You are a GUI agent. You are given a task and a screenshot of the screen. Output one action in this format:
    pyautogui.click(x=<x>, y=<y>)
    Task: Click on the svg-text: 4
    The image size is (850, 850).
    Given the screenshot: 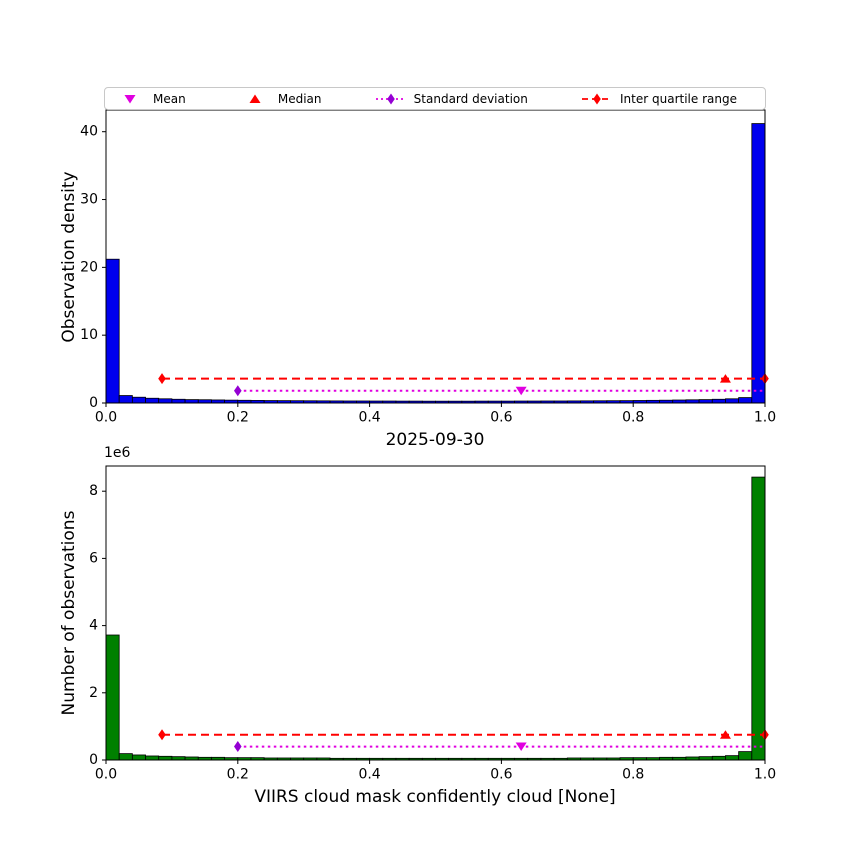 What is the action you would take?
    pyautogui.click(x=93, y=626)
    